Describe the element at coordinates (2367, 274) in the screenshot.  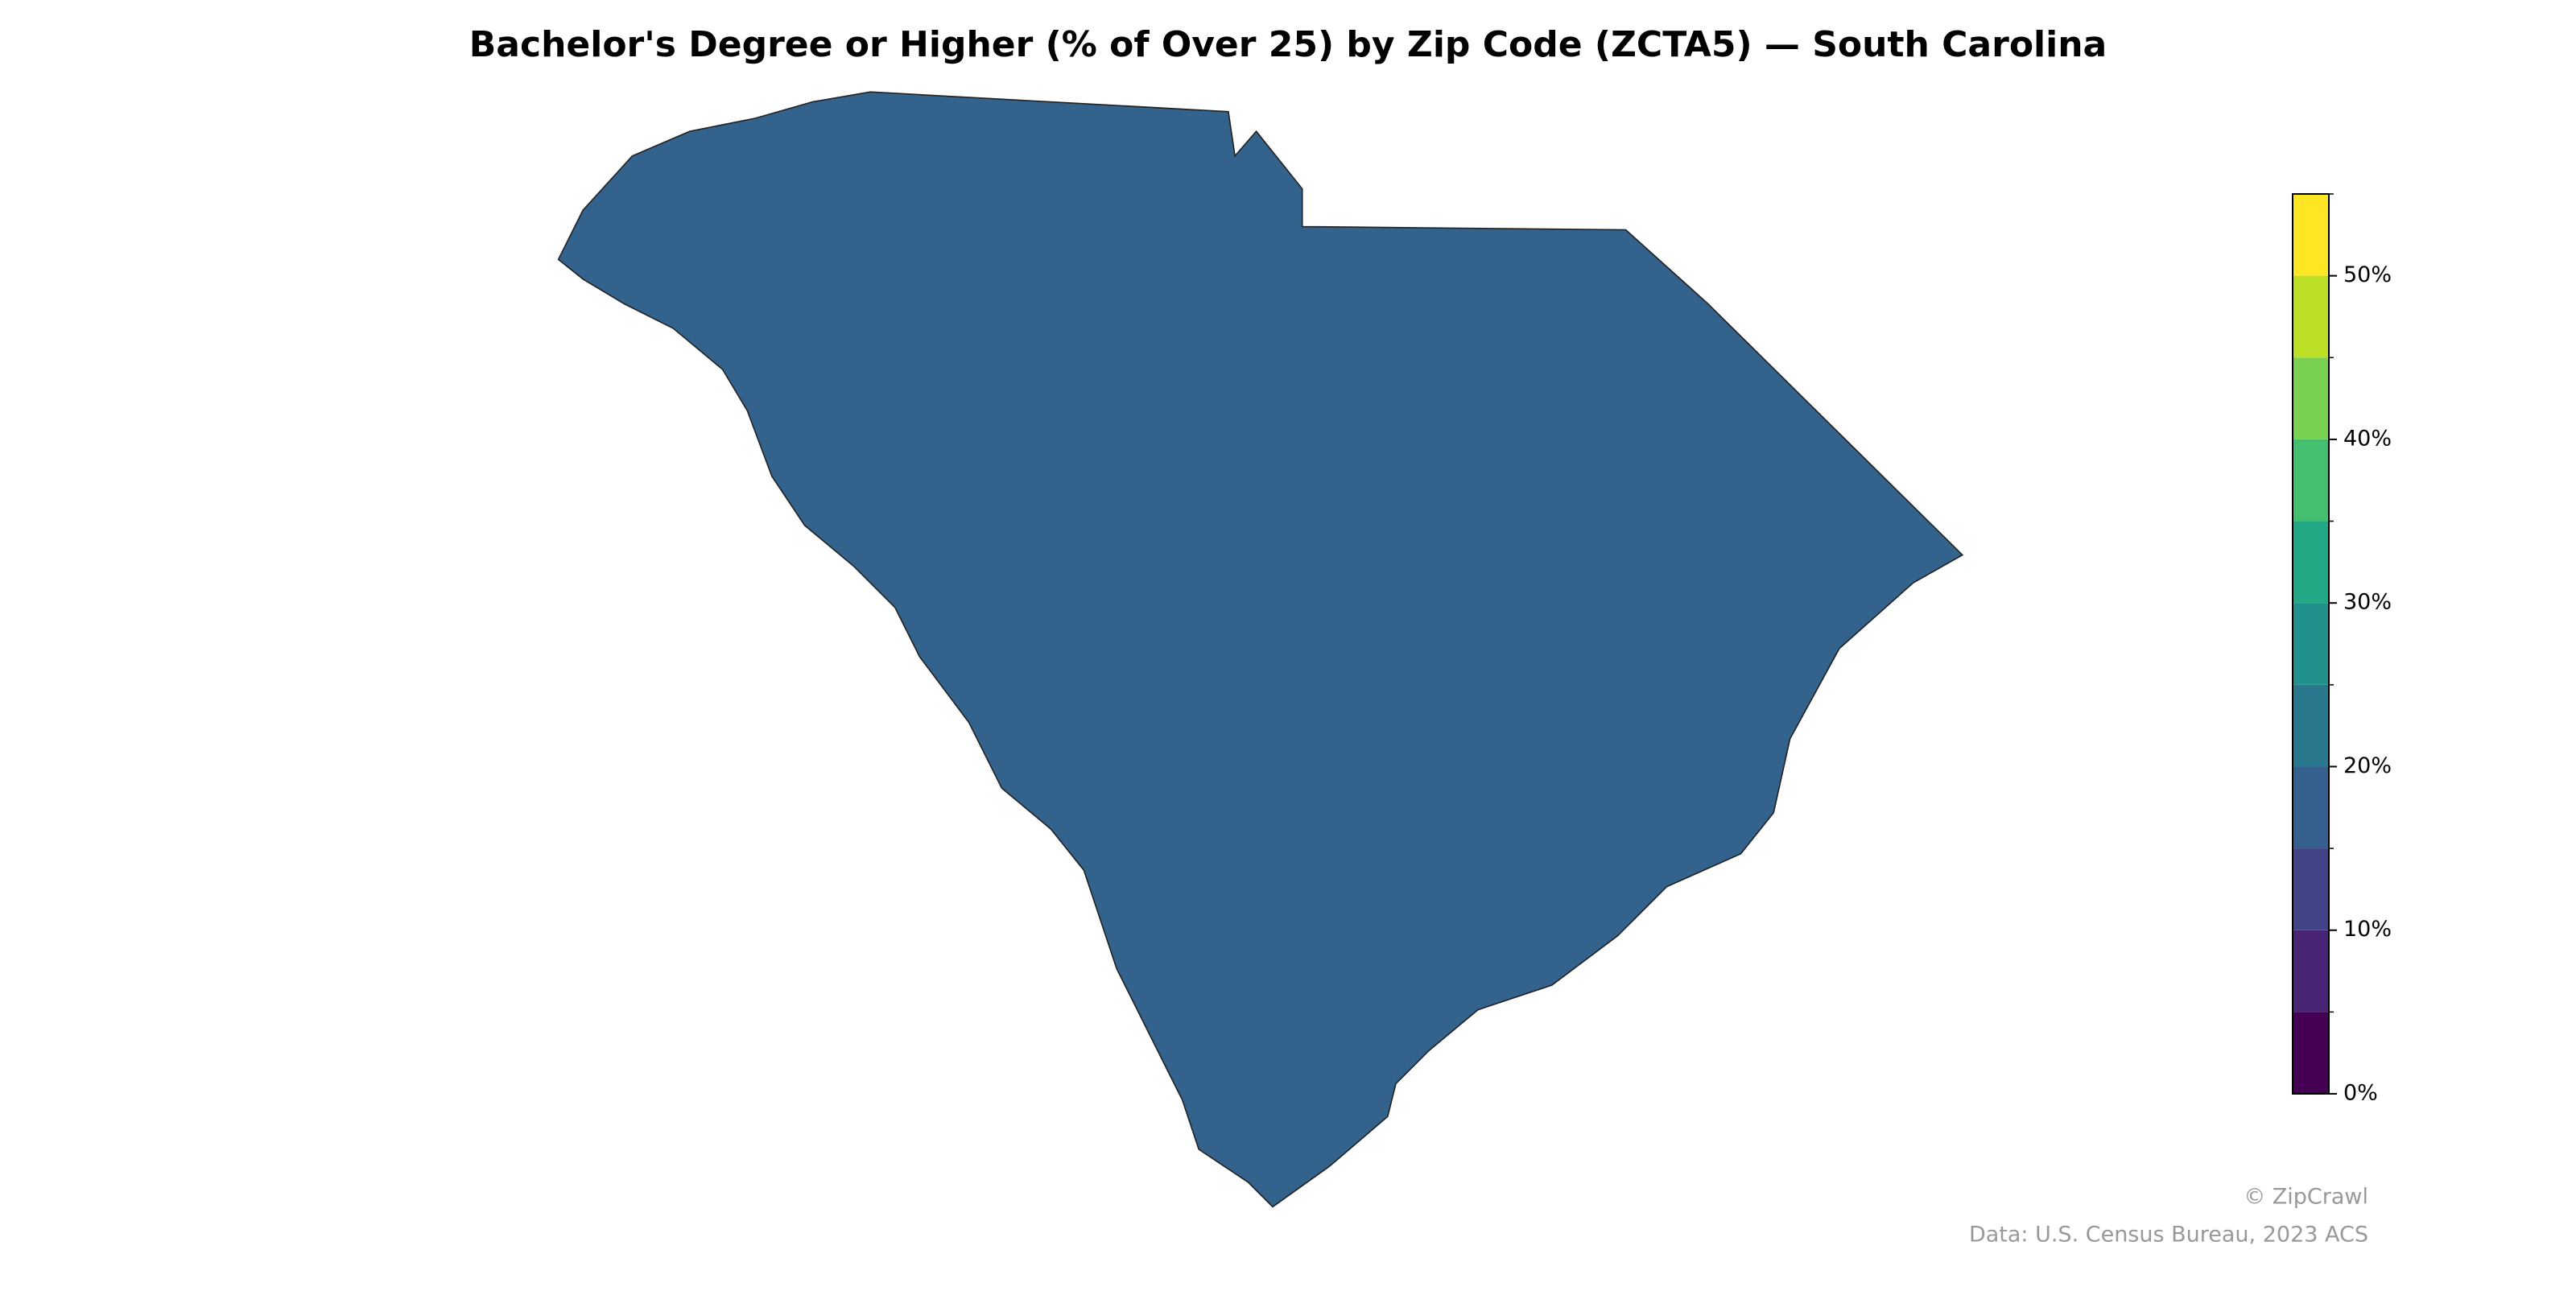
I see `tick-label: 50%` at that location.